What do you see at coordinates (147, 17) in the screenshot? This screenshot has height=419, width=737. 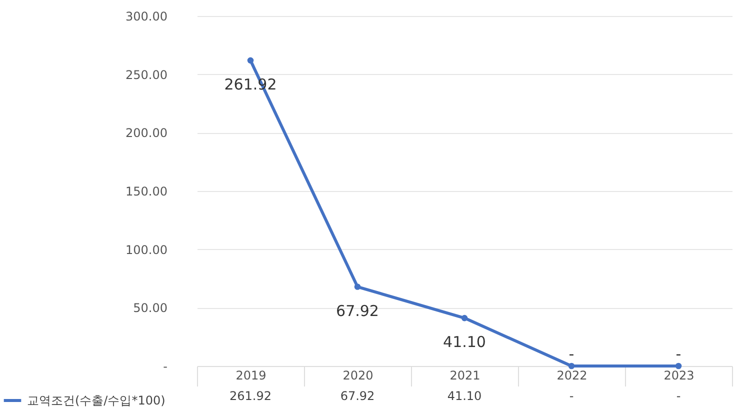 I see `y-tick-label: 300.00` at bounding box center [147, 17].